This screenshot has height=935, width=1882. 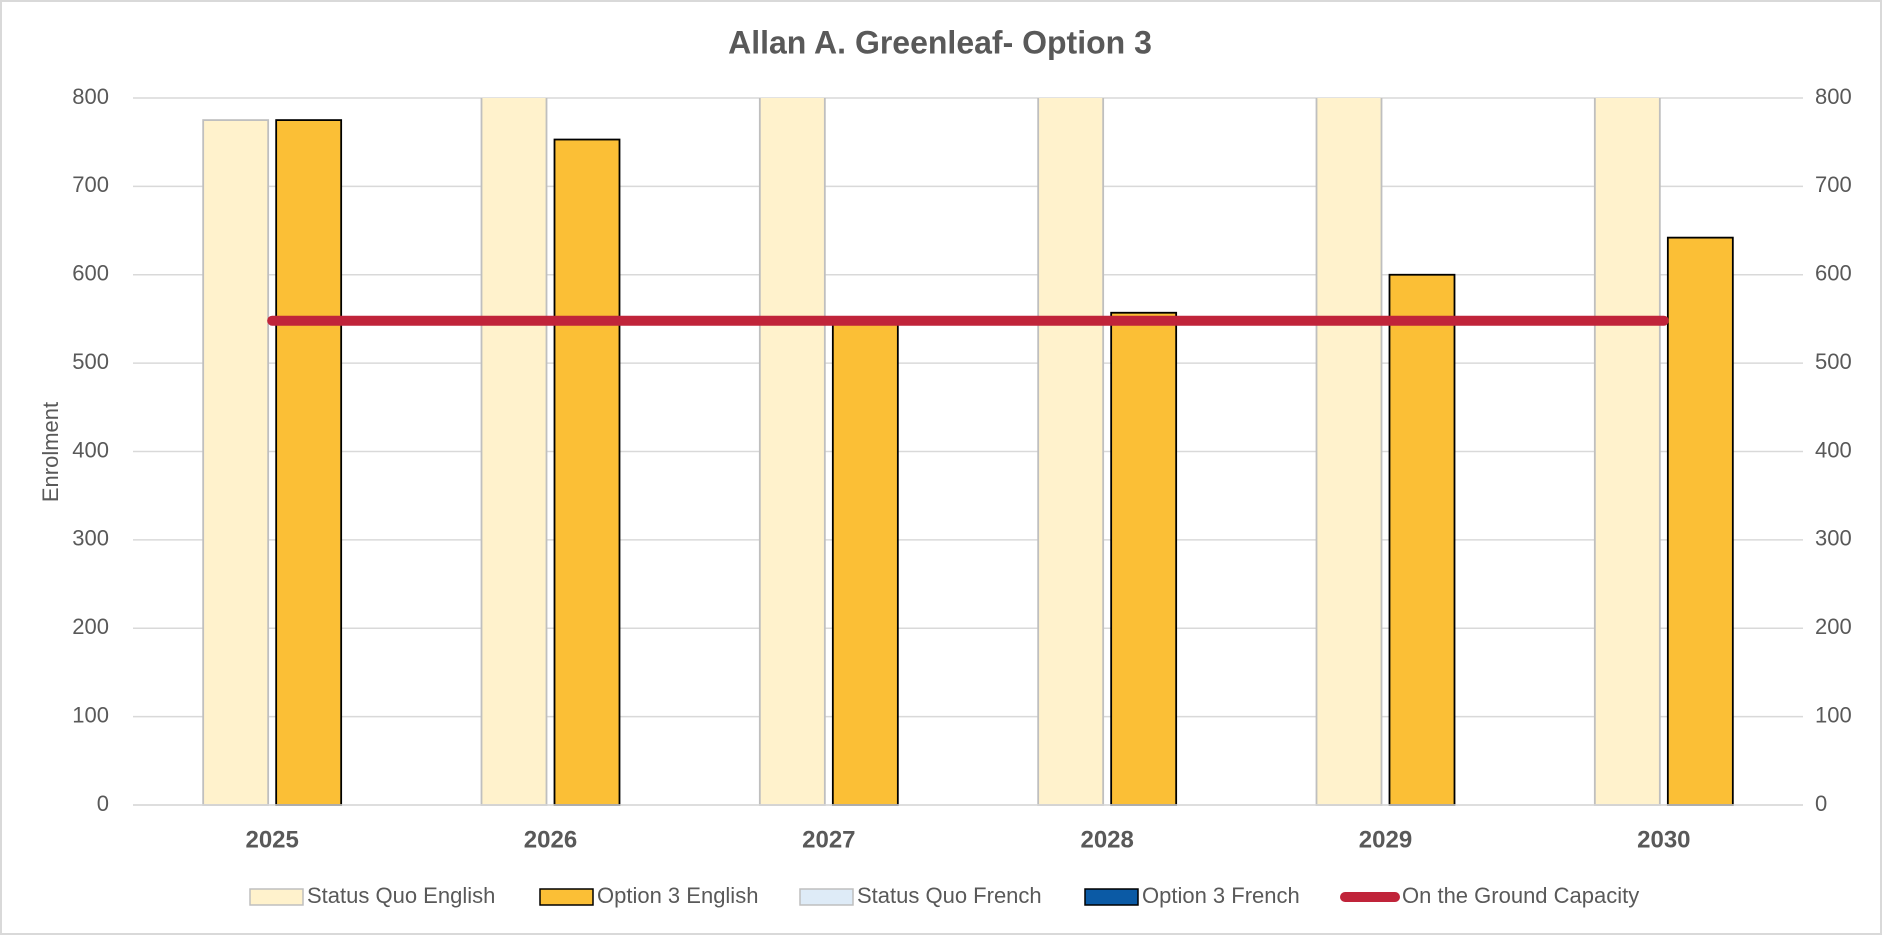 What do you see at coordinates (1833, 184) in the screenshot?
I see `y2-tick-label: 700` at bounding box center [1833, 184].